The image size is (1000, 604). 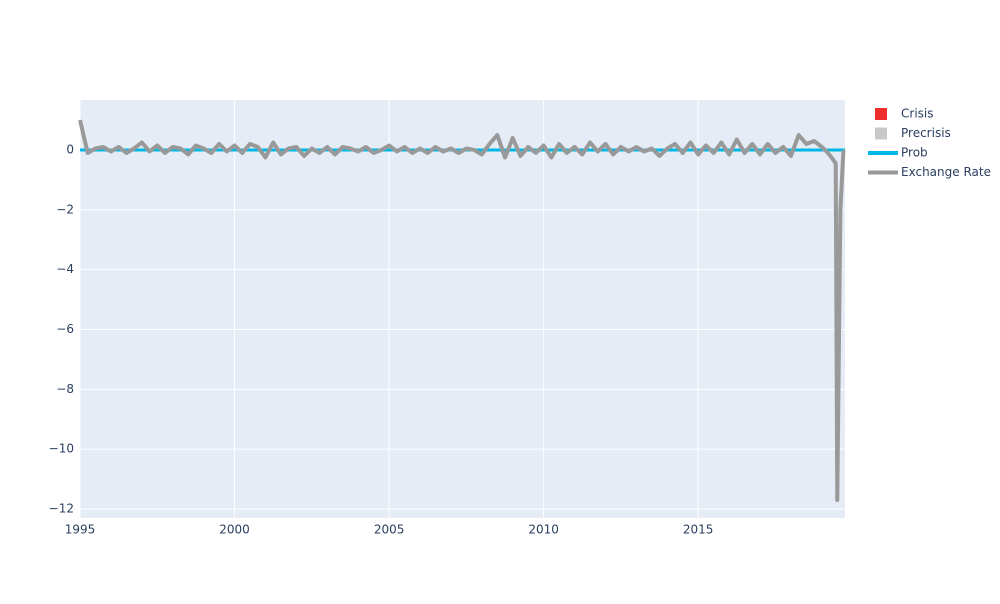 I want to click on y-tick-label: −12, so click(x=61, y=509).